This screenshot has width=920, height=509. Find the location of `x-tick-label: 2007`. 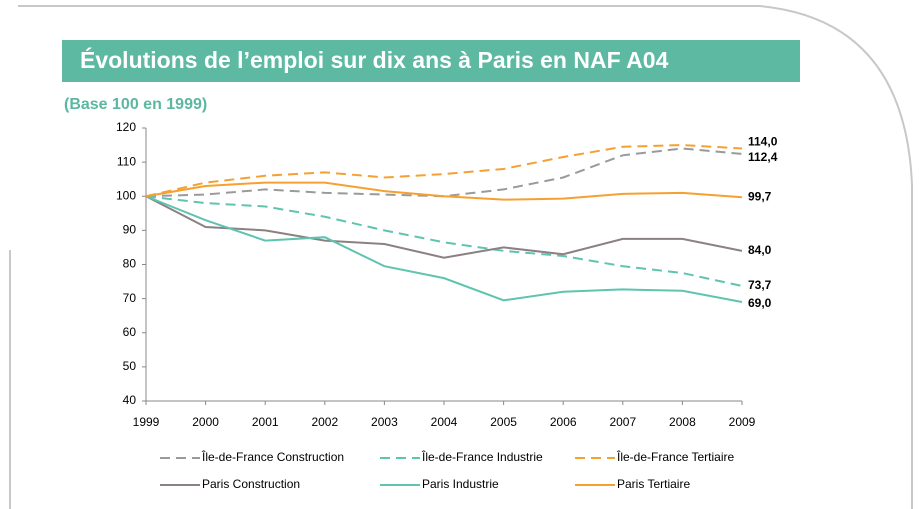

x-tick-label: 2007 is located at coordinates (622, 422).